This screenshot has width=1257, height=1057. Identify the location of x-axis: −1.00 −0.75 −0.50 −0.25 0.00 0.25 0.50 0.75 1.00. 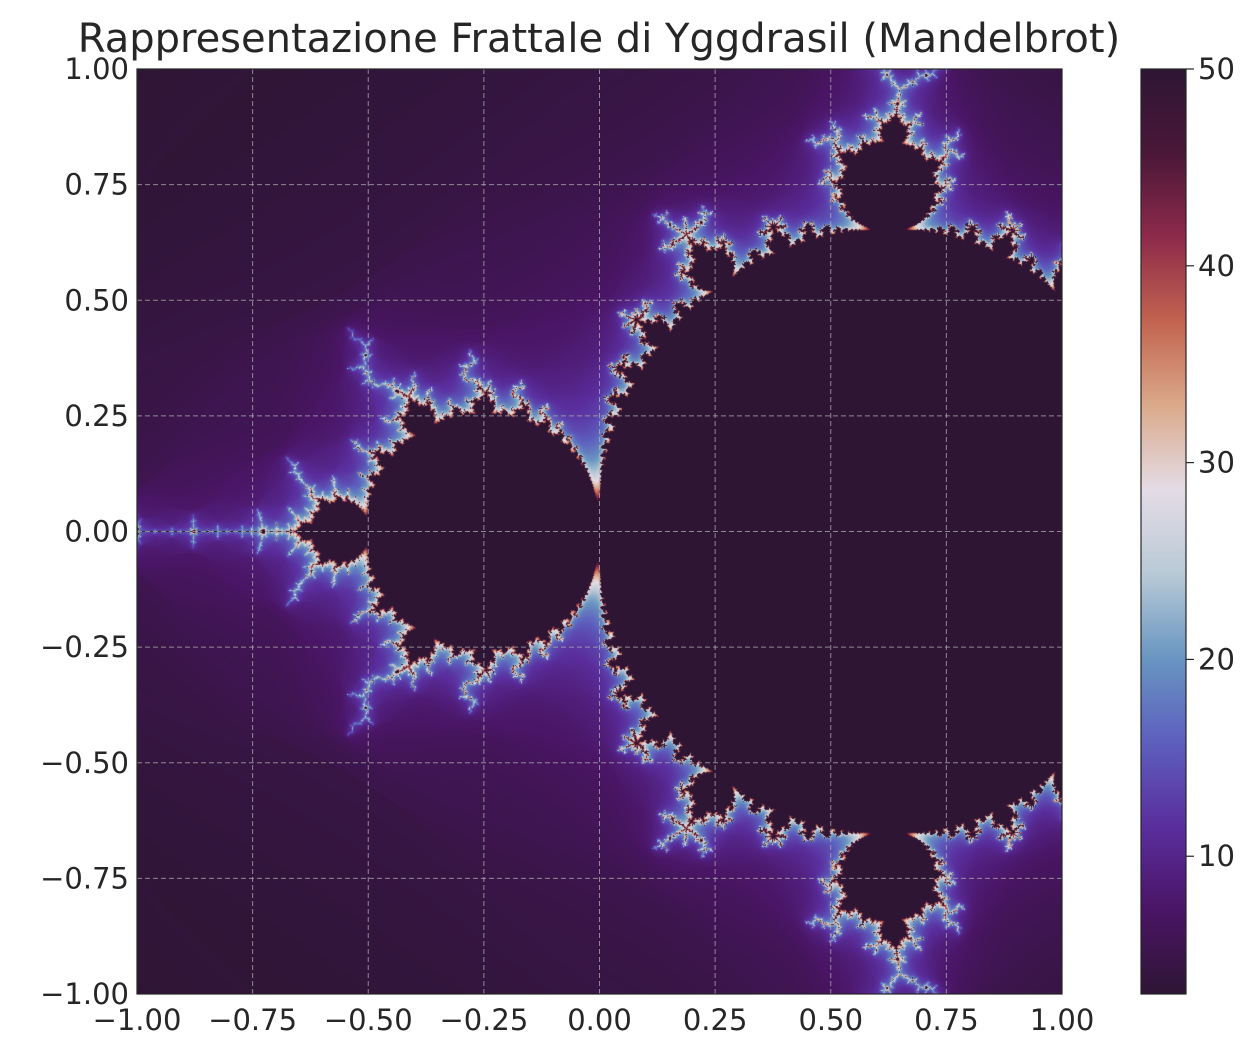
(594, 1020).